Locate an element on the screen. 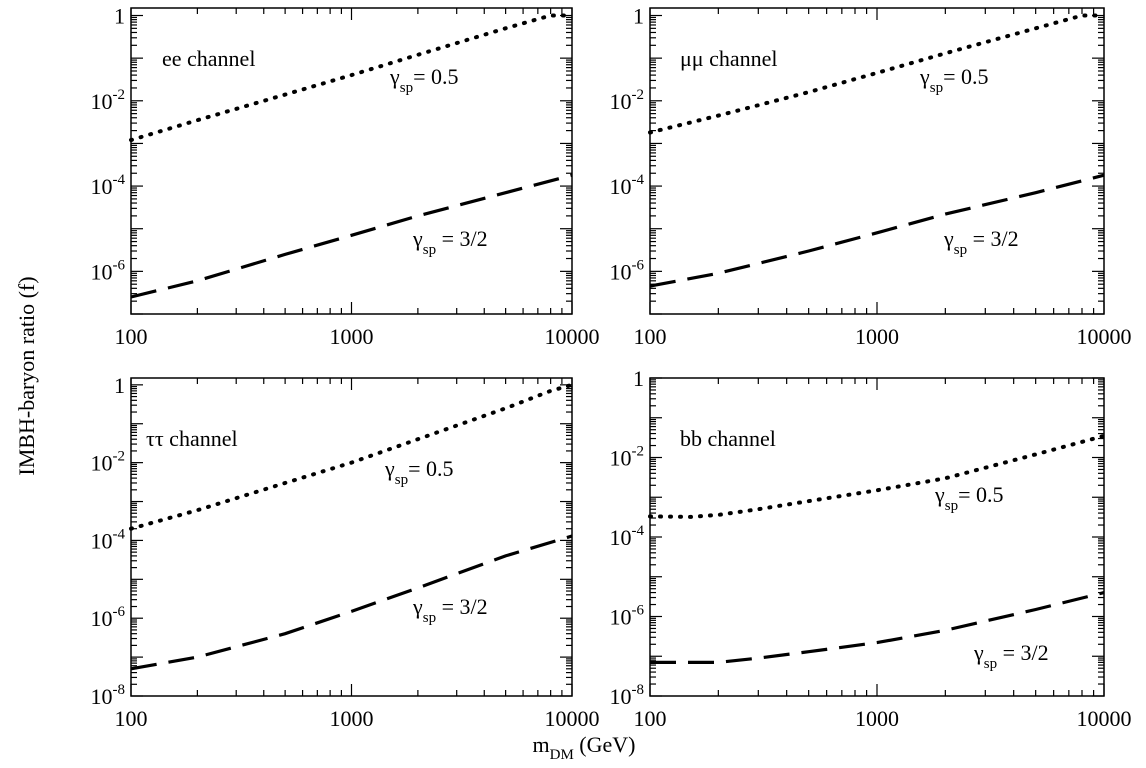 This screenshot has width=1146, height=768. x-axis-title: mDM (GeV) is located at coordinates (584, 747).